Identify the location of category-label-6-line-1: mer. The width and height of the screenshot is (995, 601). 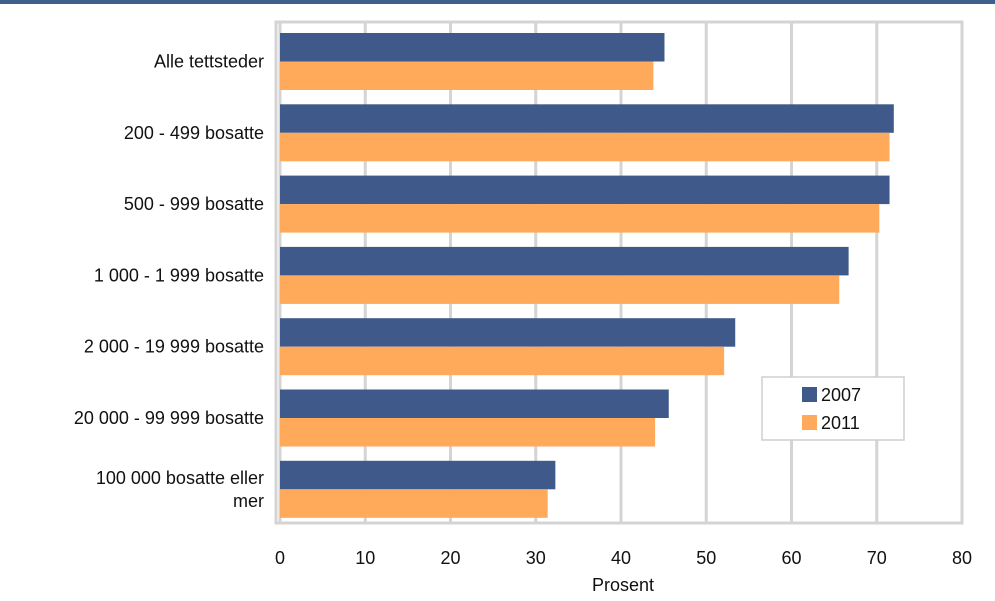
(248, 501).